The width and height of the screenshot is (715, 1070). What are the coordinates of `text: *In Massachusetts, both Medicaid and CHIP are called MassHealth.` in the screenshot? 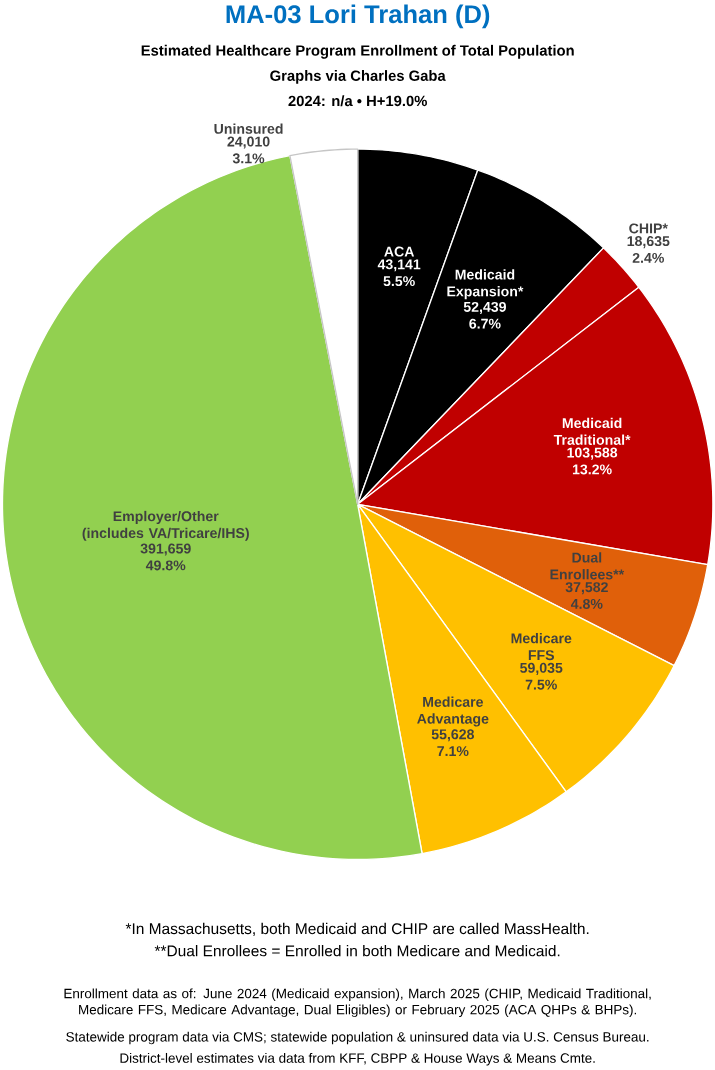 It's located at (357, 929).